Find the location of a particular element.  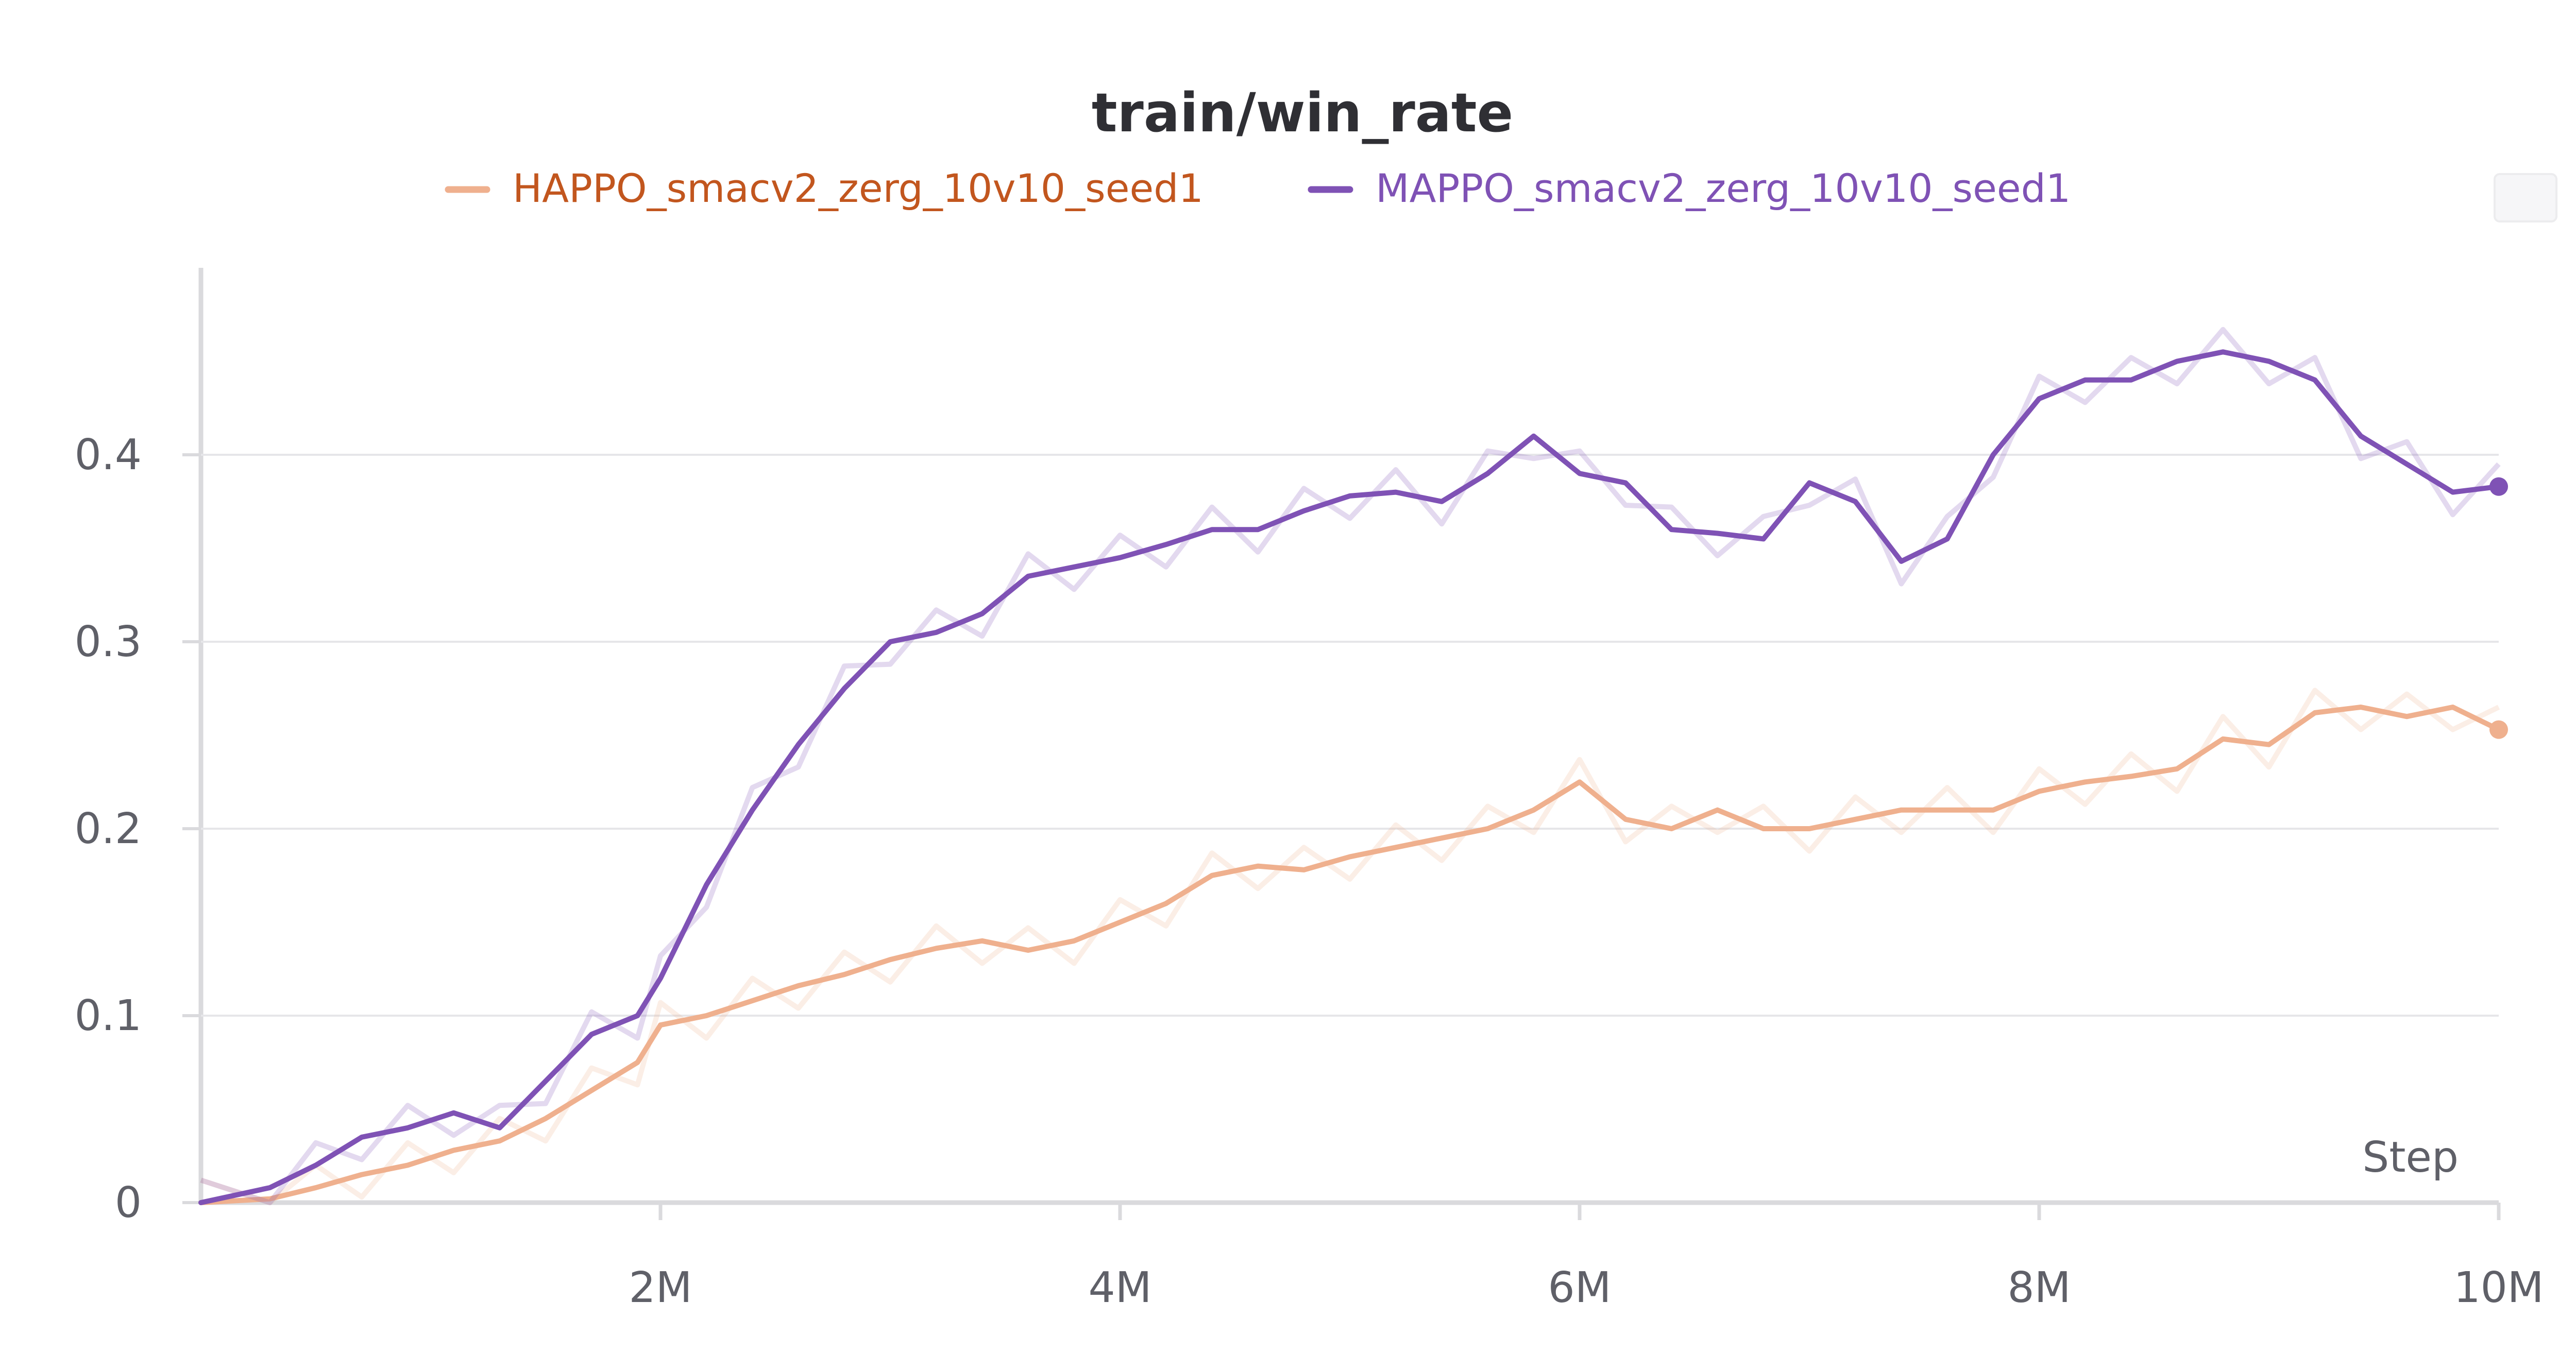

mappo-endpoint-marker is located at coordinates (2498, 487).